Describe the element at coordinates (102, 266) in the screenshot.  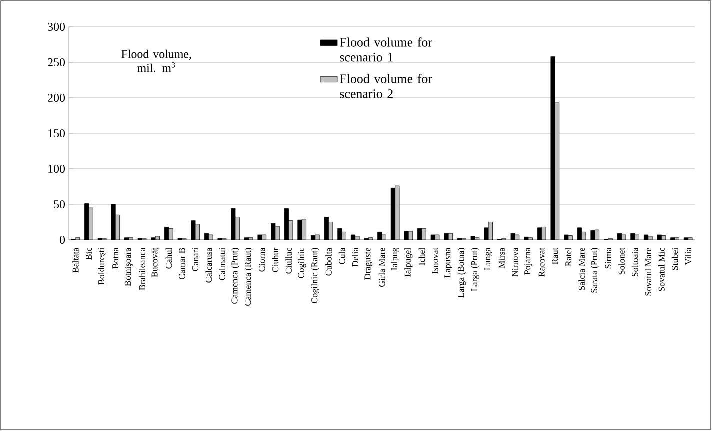
I see `x-tick-label: Boldureşti` at that location.